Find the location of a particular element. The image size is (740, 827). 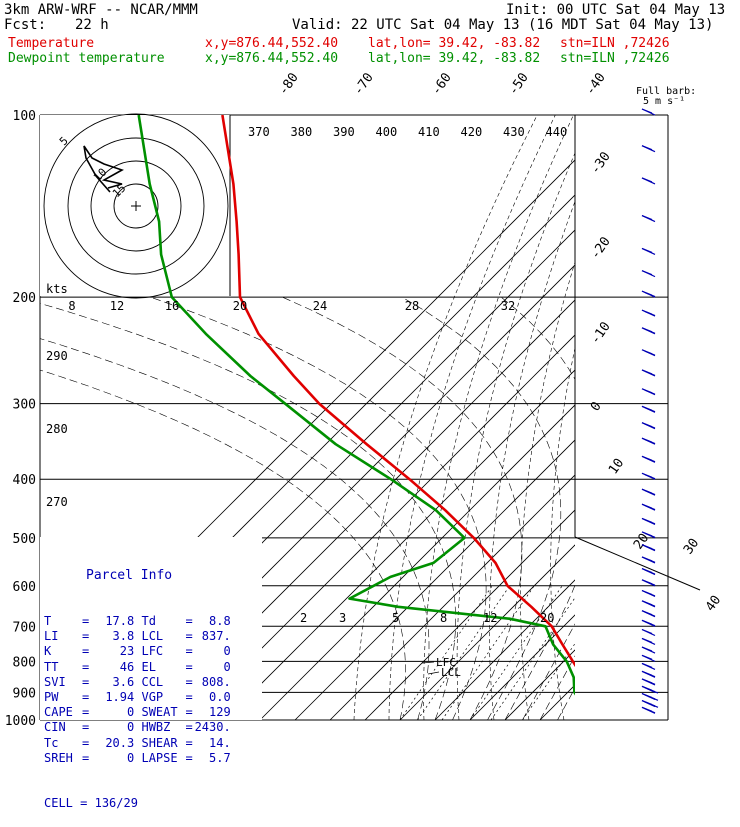

parcel-param-label: CAPE is located at coordinates (58, 712).